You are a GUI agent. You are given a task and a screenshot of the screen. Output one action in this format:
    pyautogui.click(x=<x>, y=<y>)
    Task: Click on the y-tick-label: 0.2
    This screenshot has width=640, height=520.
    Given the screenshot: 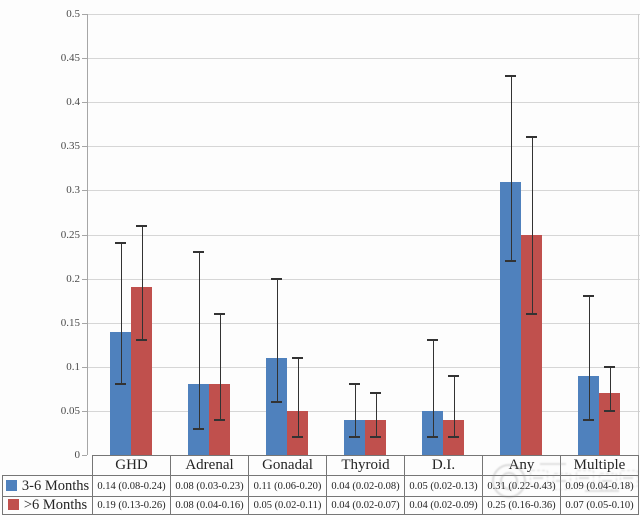 What is the action you would take?
    pyautogui.click(x=73, y=278)
    